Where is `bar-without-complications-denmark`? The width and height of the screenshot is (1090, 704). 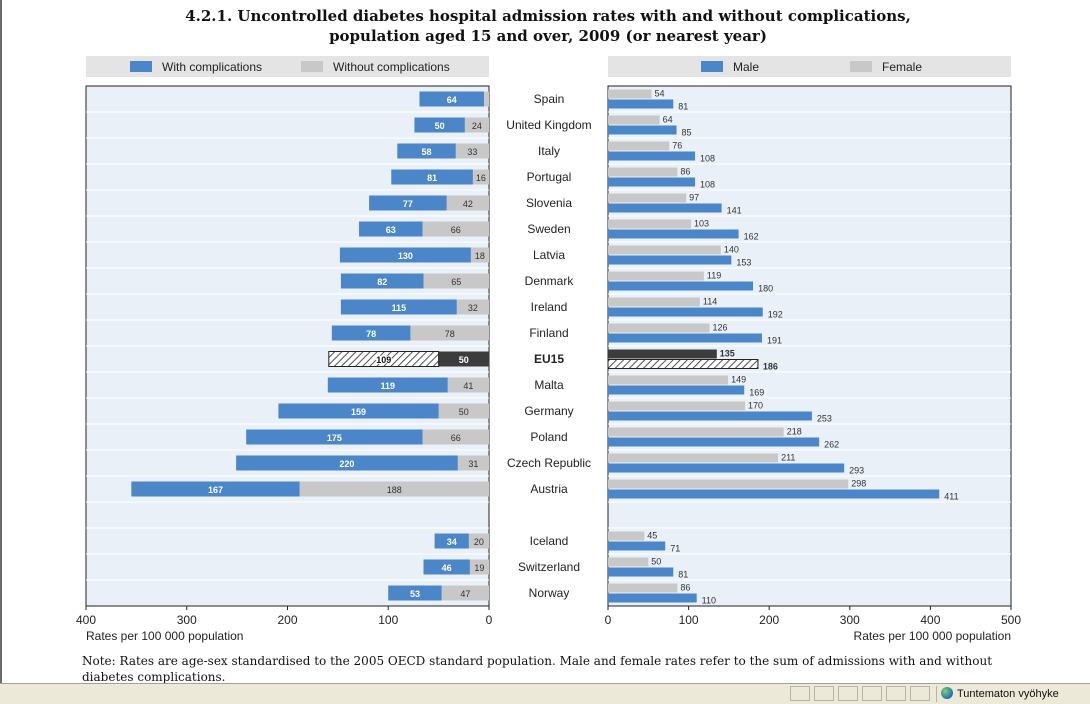 bar-without-complications-denmark is located at coordinates (456, 281).